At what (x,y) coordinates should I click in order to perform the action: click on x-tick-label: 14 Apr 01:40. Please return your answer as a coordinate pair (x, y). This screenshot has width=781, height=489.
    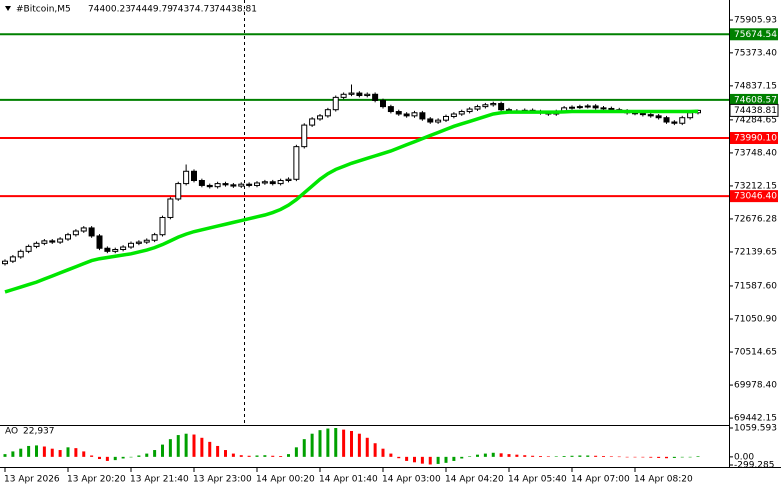
    Looking at the image, I should click on (348, 480).